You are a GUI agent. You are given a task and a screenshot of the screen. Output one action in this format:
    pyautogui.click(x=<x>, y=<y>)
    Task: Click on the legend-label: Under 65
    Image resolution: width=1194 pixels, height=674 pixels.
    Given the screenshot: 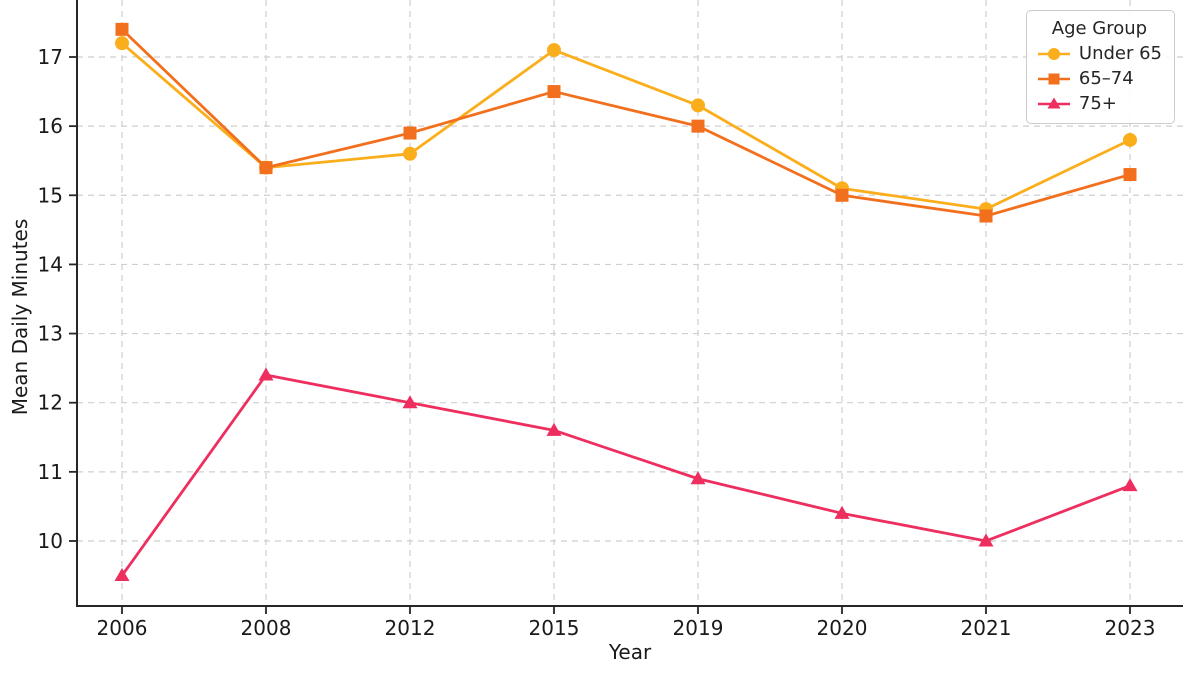 What is the action you would take?
    pyautogui.click(x=1120, y=53)
    